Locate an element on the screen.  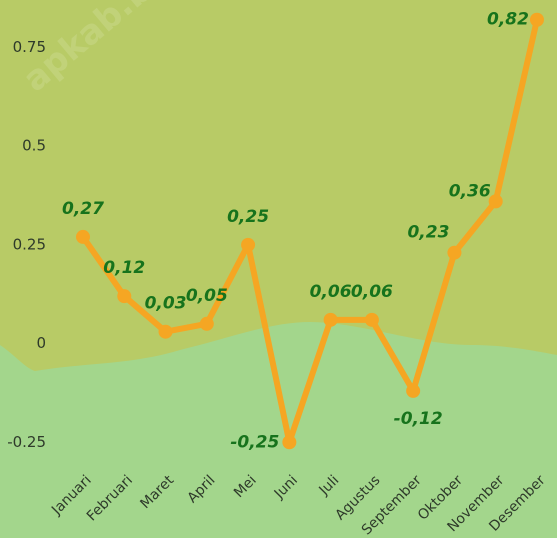
data-label: -0,12 is located at coordinates (418, 419).